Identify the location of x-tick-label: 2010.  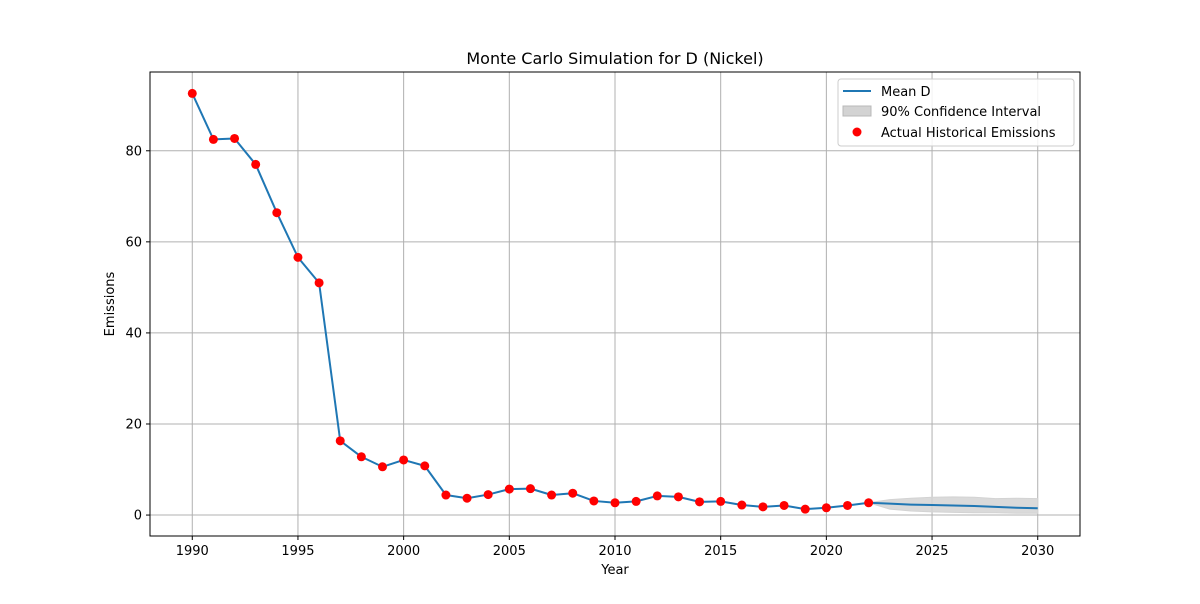
(614, 551).